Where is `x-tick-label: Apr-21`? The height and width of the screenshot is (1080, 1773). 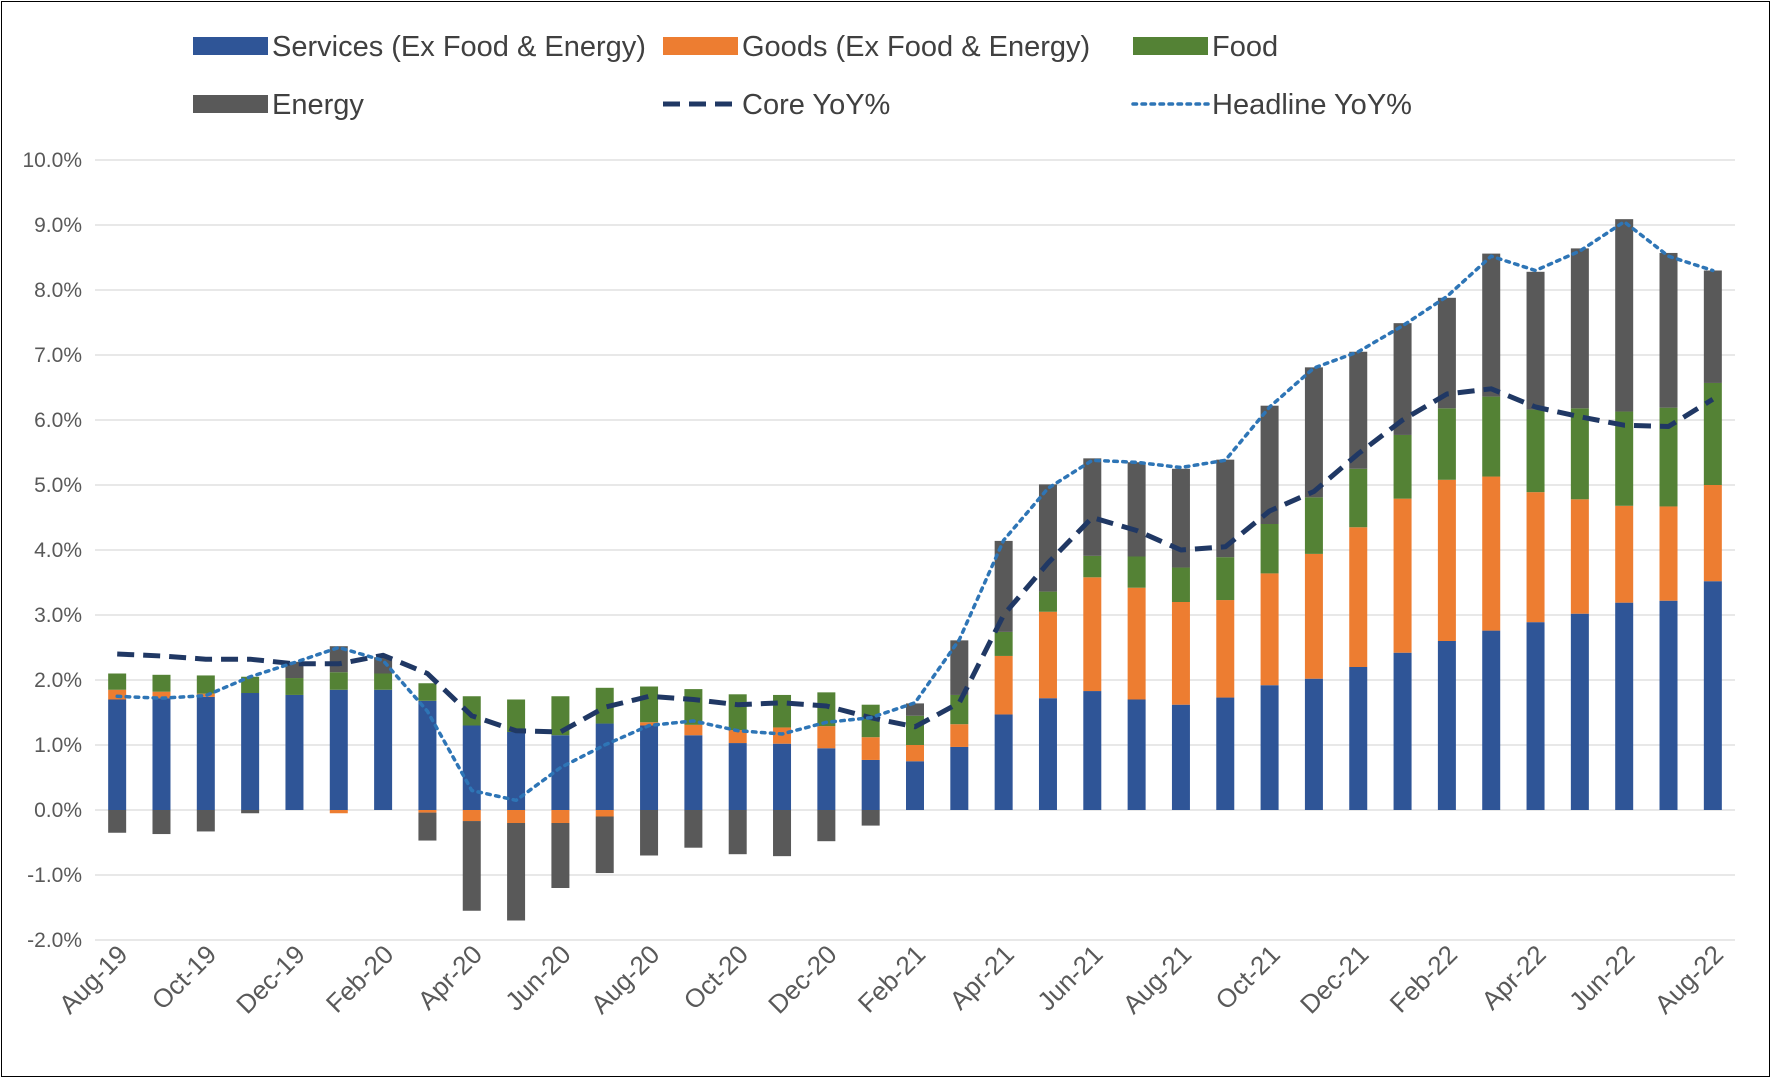 x-tick-label: Apr-21 is located at coordinates (981, 977).